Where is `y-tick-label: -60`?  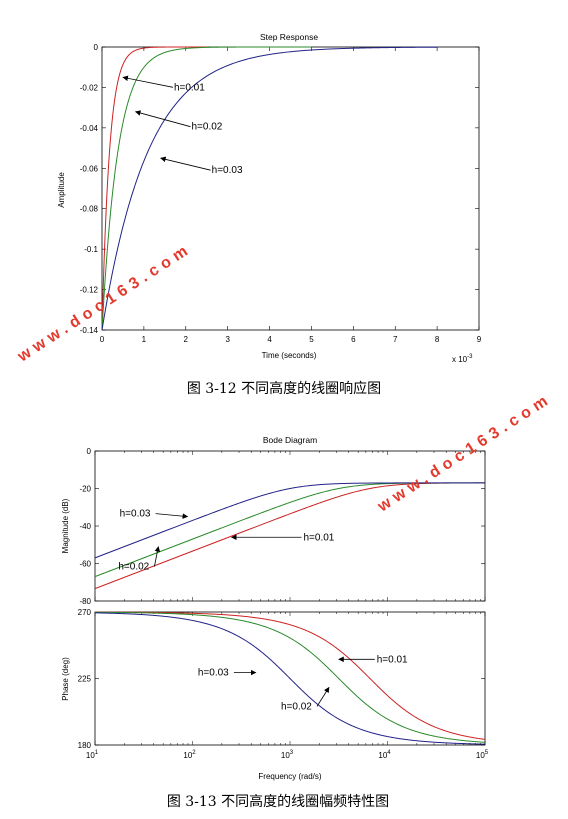 y-tick-label: -60 is located at coordinates (85, 564).